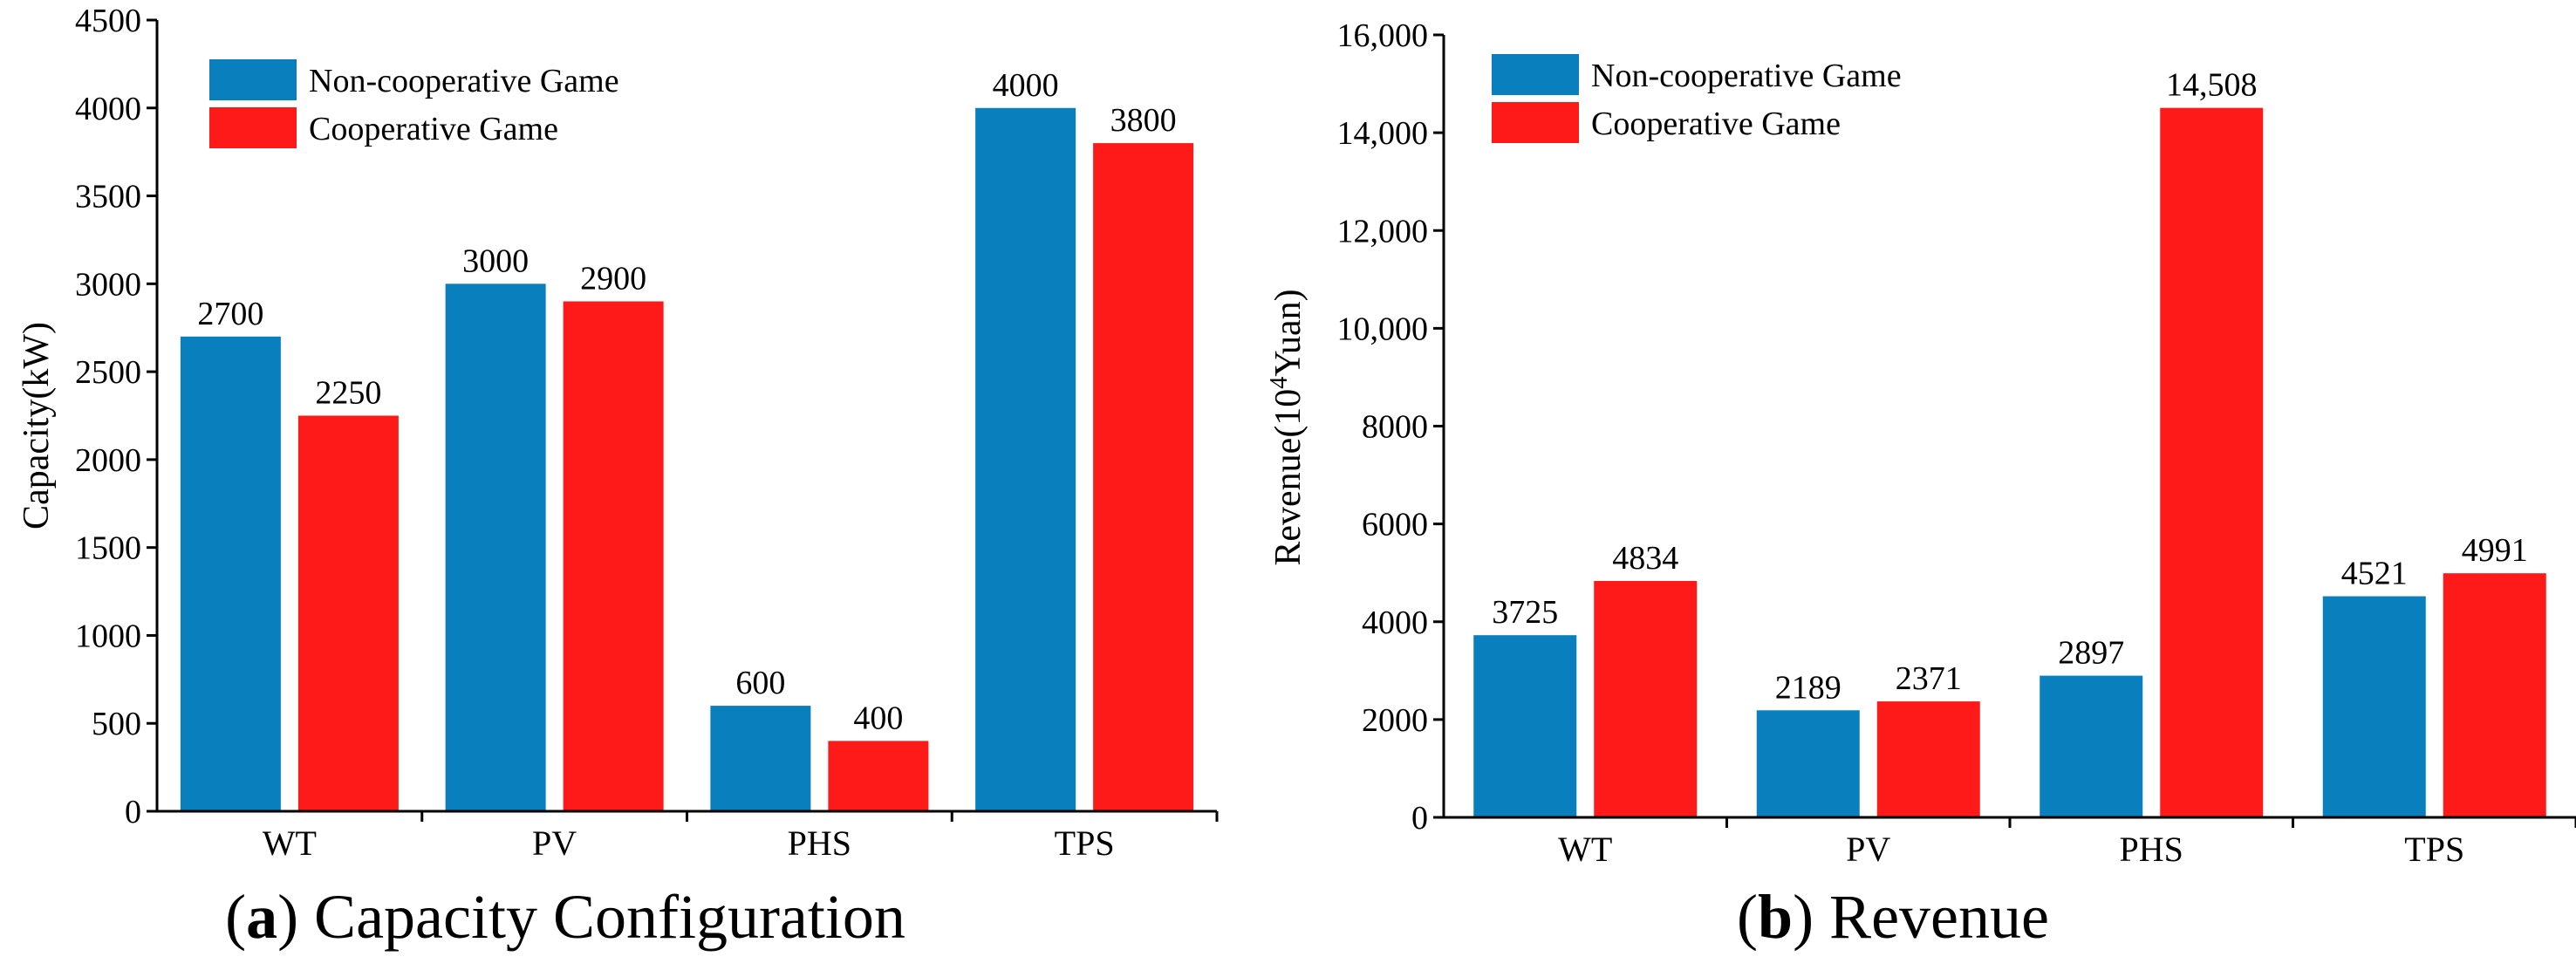 This screenshot has height=977, width=2576. Describe the element at coordinates (1929, 678) in the screenshot. I see `bar-value-label: 2371` at that location.